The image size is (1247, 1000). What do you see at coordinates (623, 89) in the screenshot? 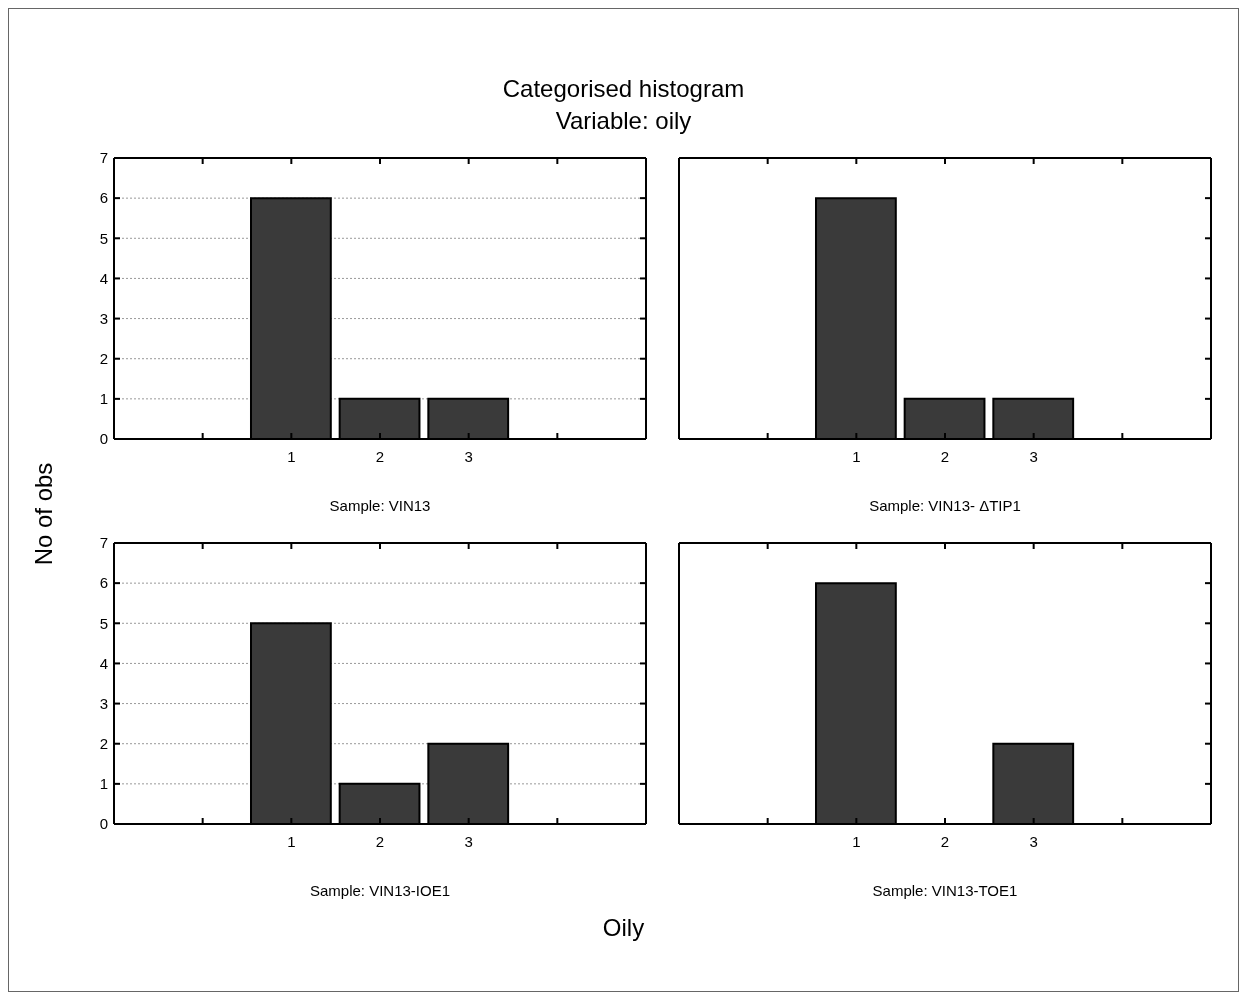
I see `chart-title: Categorised histogram` at bounding box center [623, 89].